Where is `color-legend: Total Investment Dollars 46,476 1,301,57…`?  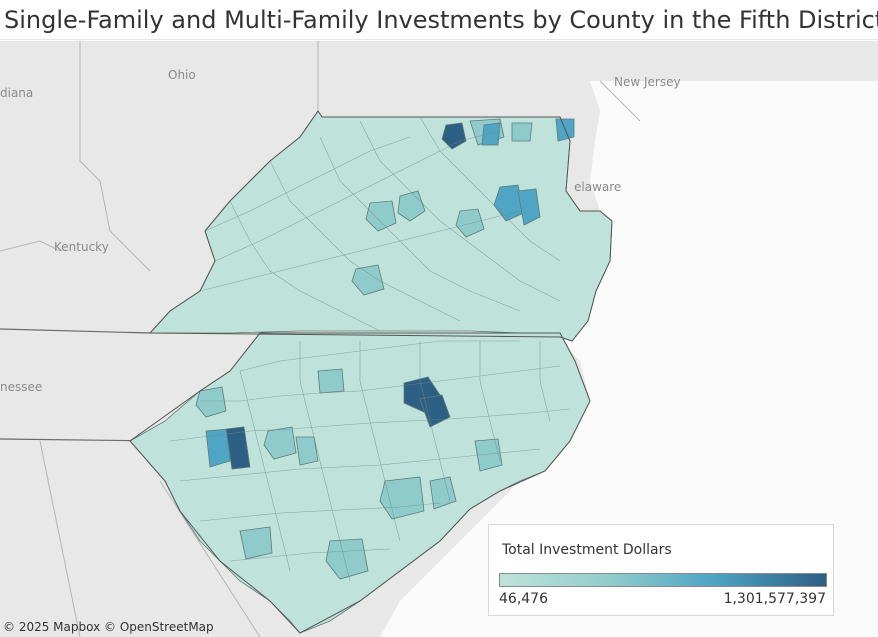 color-legend: Total Investment Dollars 46,476 1,301,57… is located at coordinates (661, 570).